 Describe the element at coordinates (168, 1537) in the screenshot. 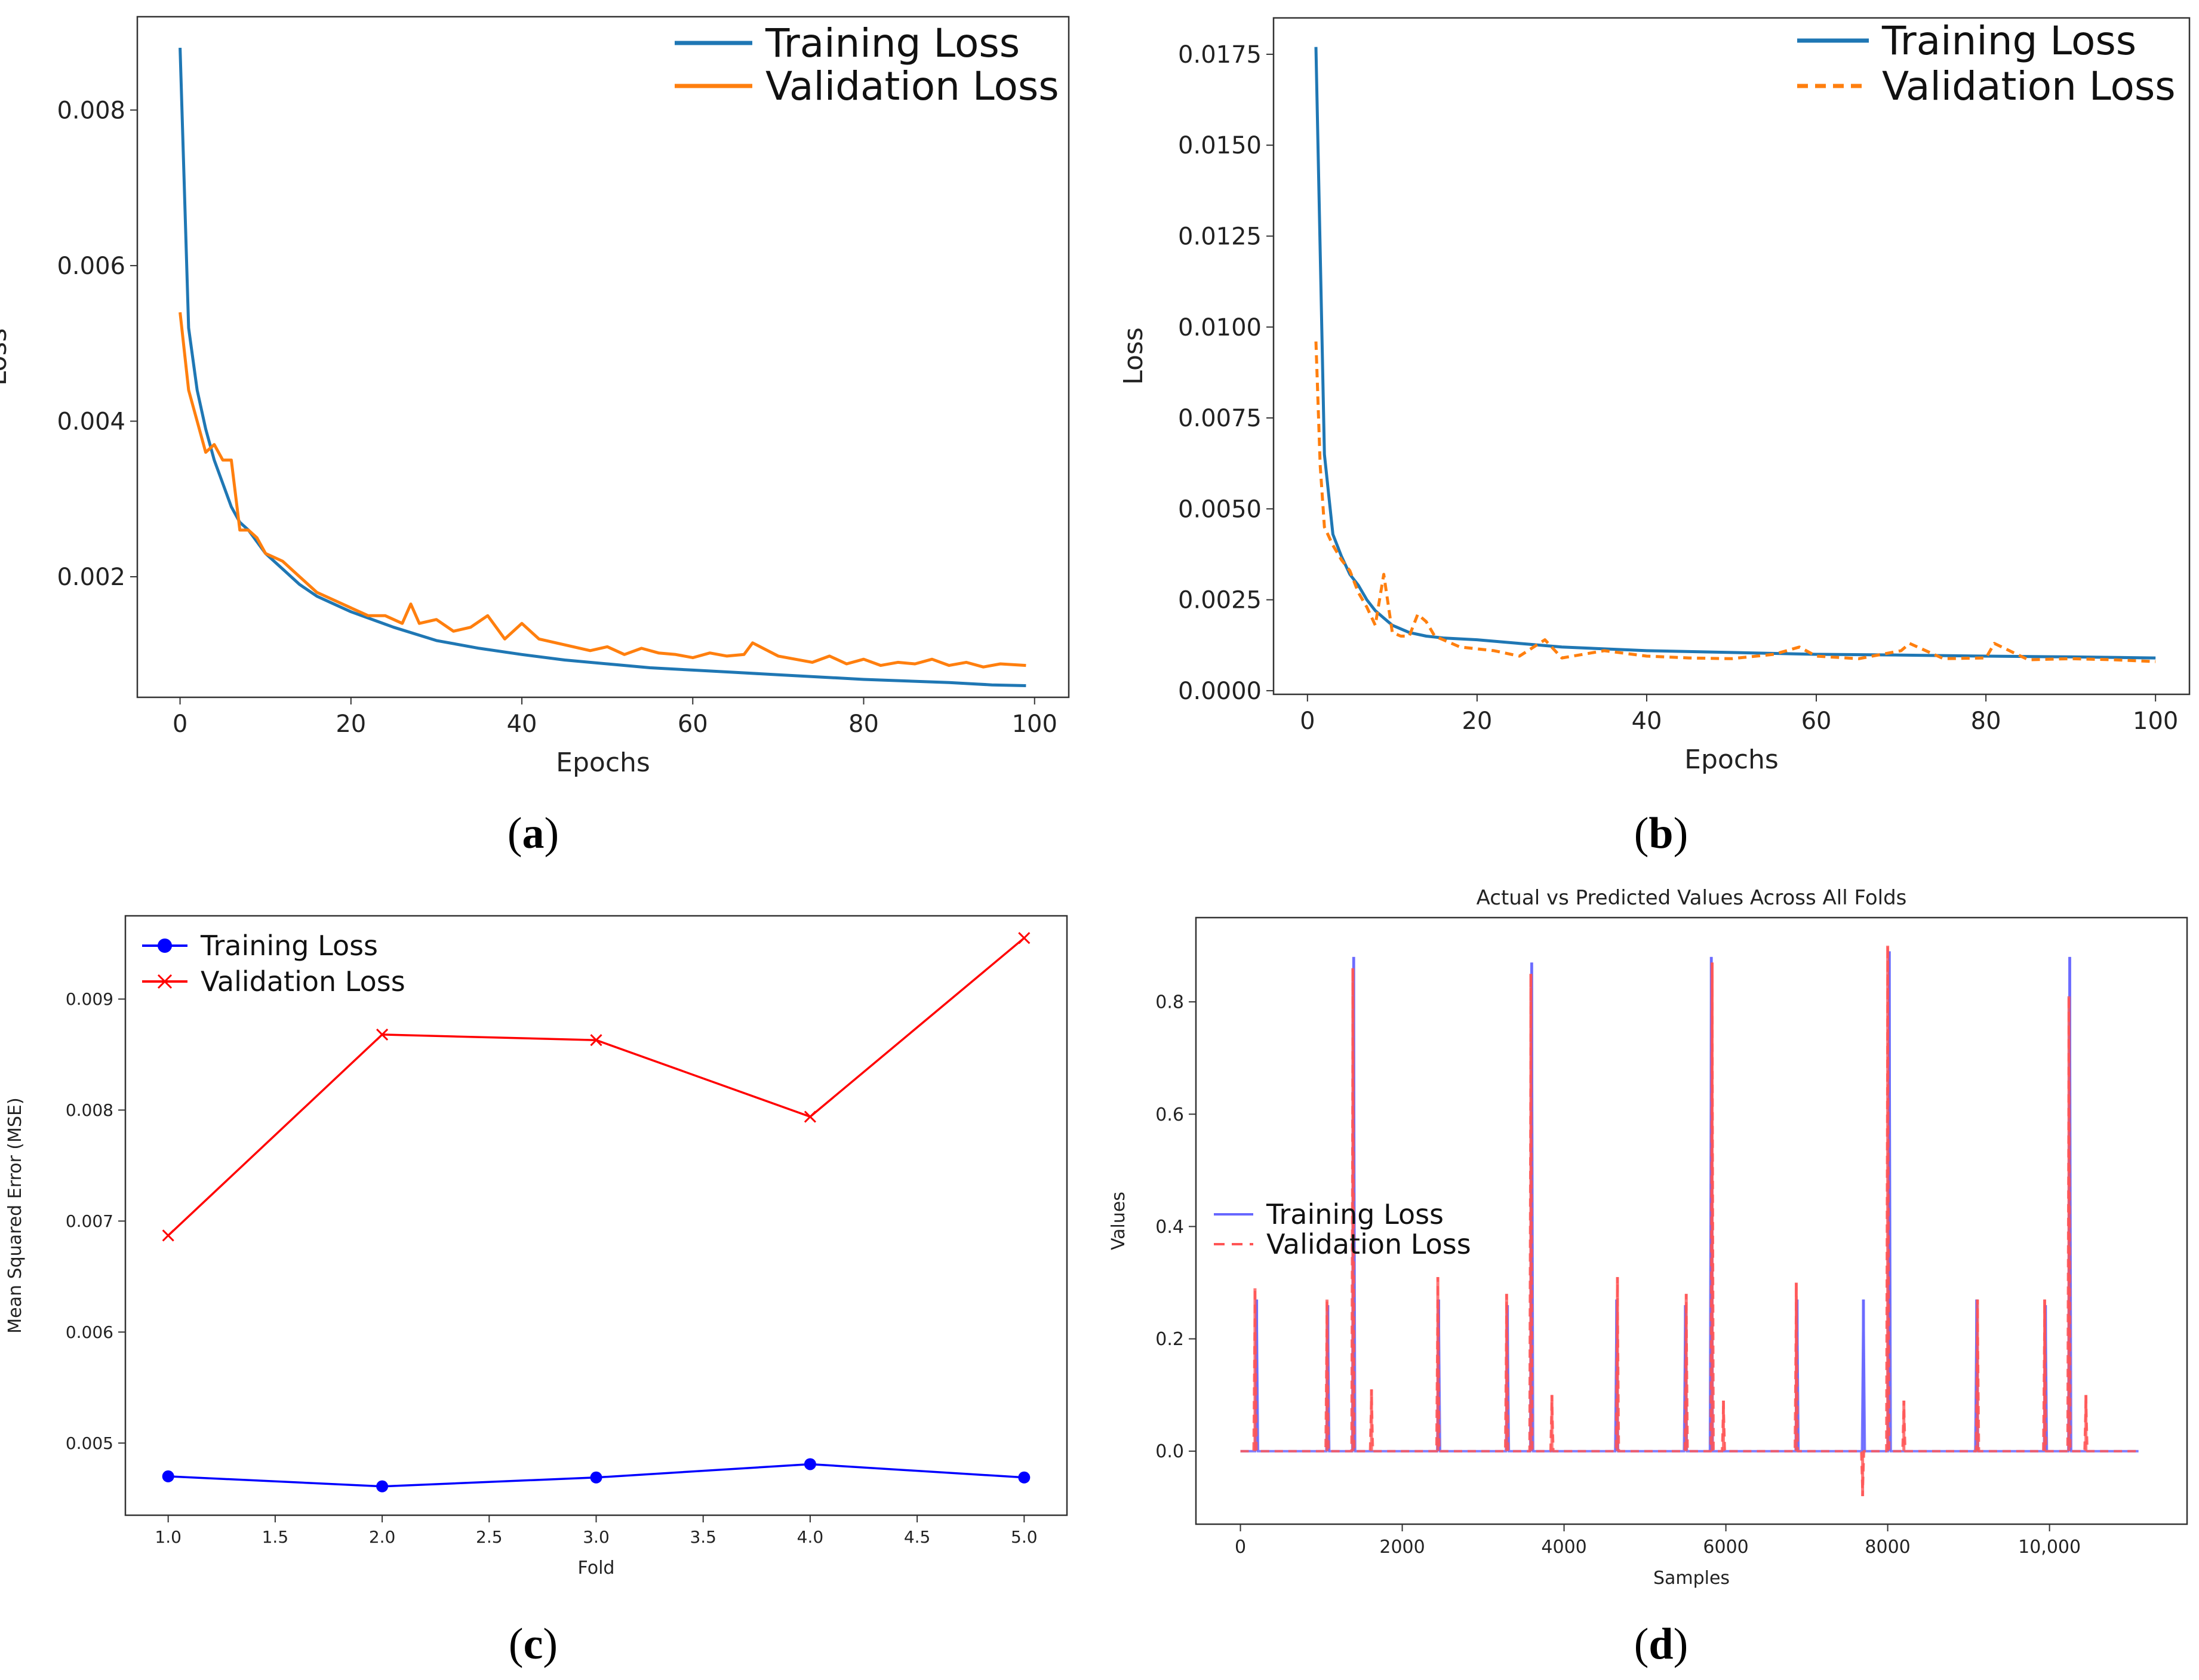

I see `x-tick-label: 1.0` at that location.